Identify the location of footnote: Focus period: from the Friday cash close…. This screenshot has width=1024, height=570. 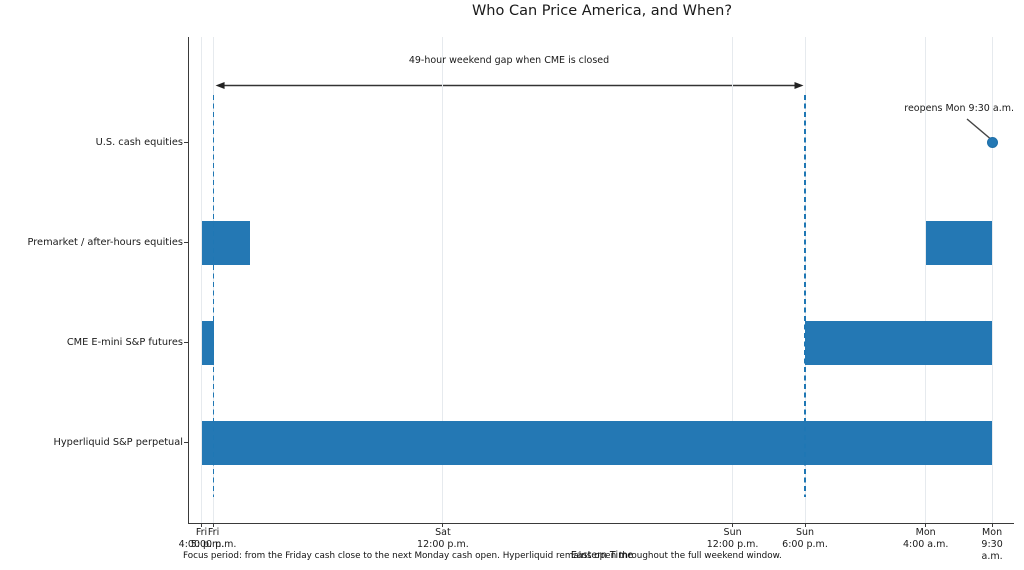
(482, 556).